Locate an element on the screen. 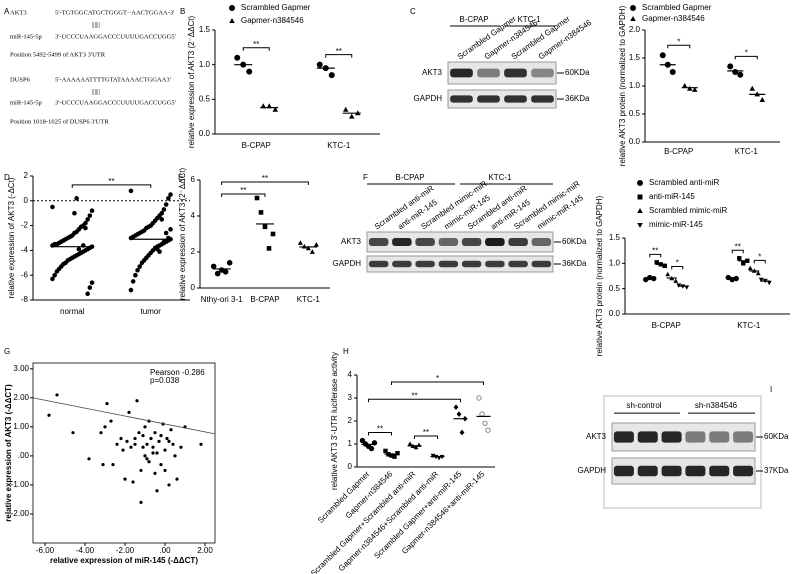 The width and height of the screenshot is (798, 574). blot-group-label: sh-control is located at coordinates (643, 405).